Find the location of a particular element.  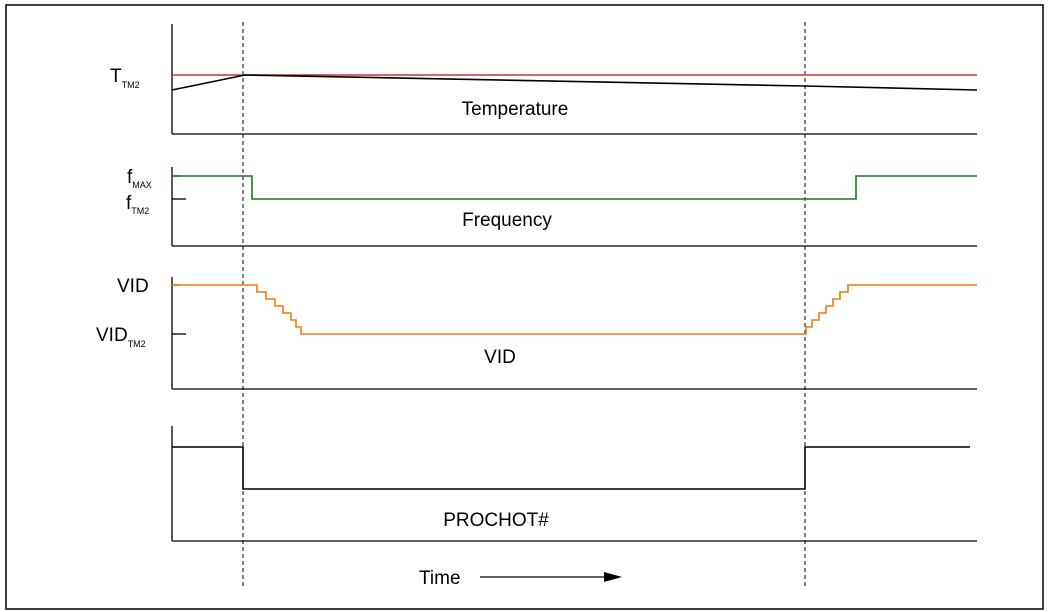

prochot-curve is located at coordinates (571, 468).